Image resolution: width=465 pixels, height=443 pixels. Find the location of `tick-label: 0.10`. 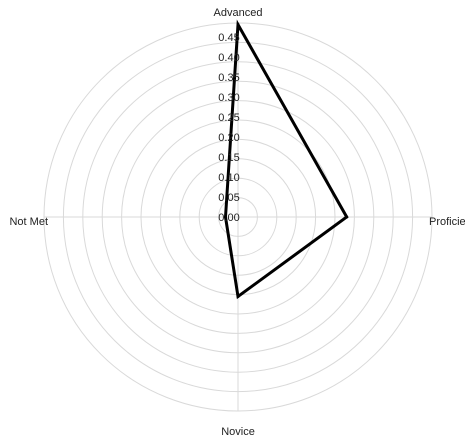

tick-label: 0.10 is located at coordinates (228, 178).